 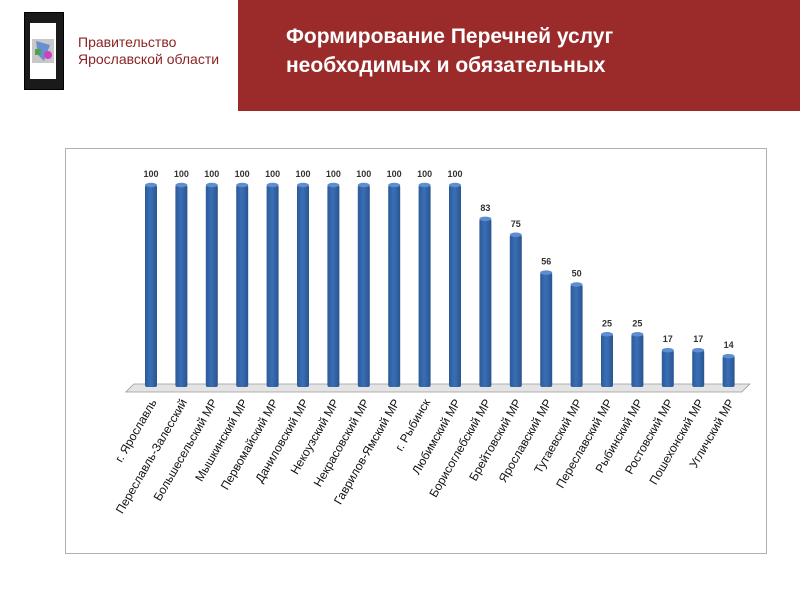 What do you see at coordinates (127, 42) in the screenshot?
I see `org-line-1: Правительство` at bounding box center [127, 42].